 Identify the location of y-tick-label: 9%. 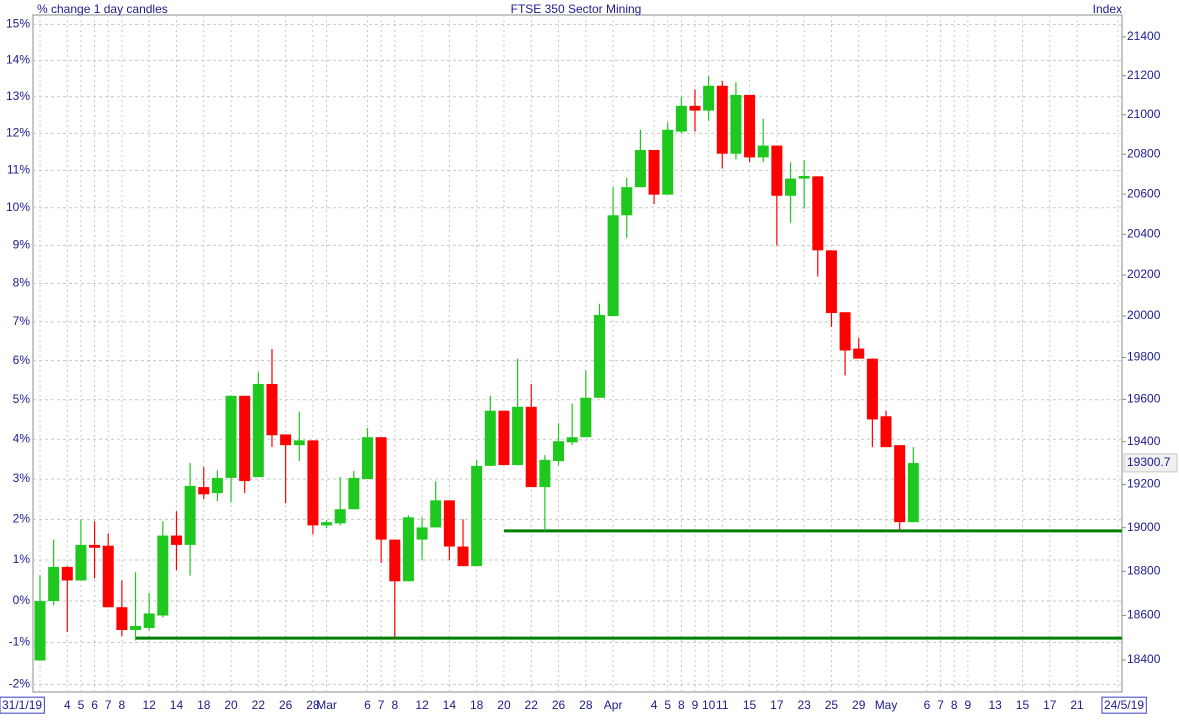
(22, 245).